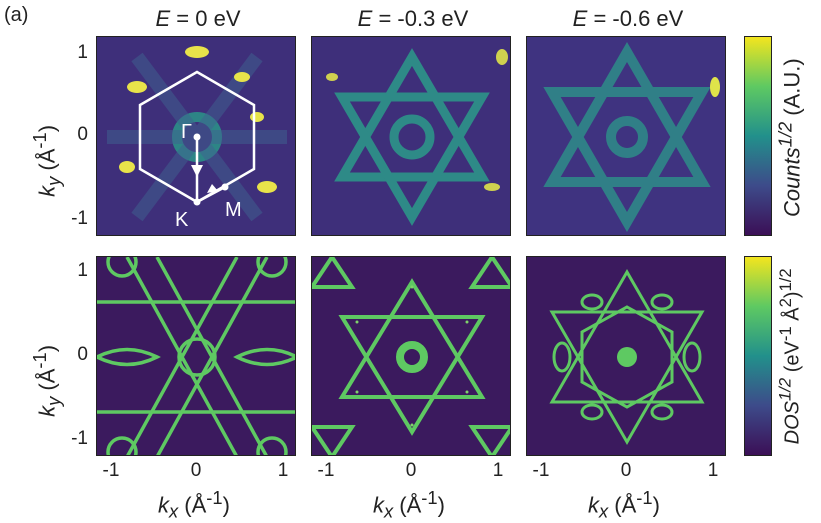  What do you see at coordinates (82, 52) in the screenshot?
I see `ytick-top-1: 1` at bounding box center [82, 52].